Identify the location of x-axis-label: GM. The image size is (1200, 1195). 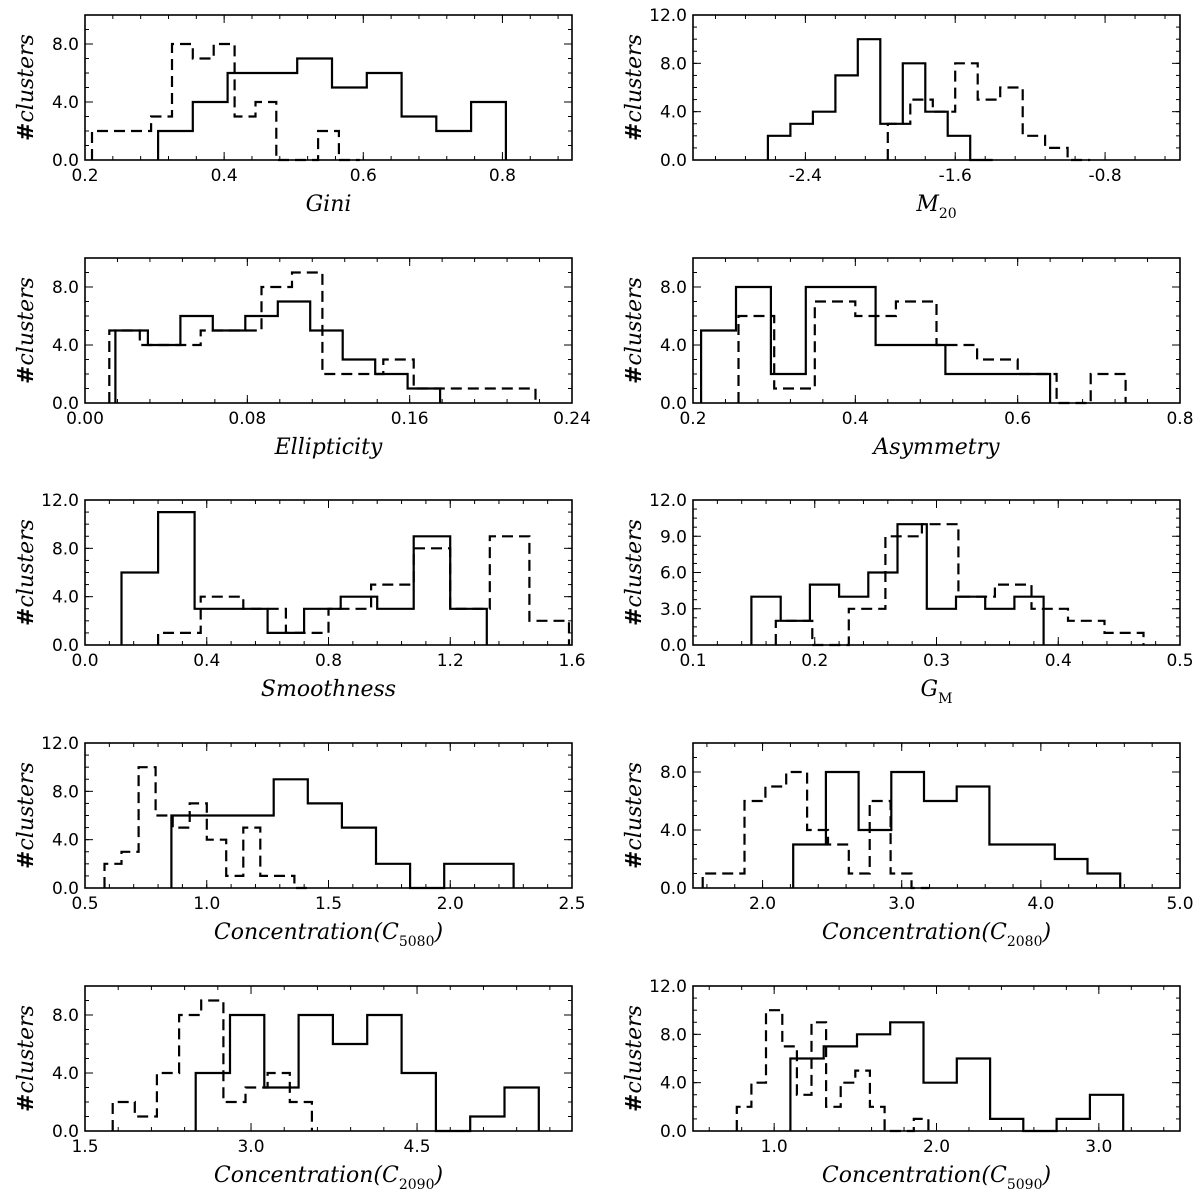
(937, 692).